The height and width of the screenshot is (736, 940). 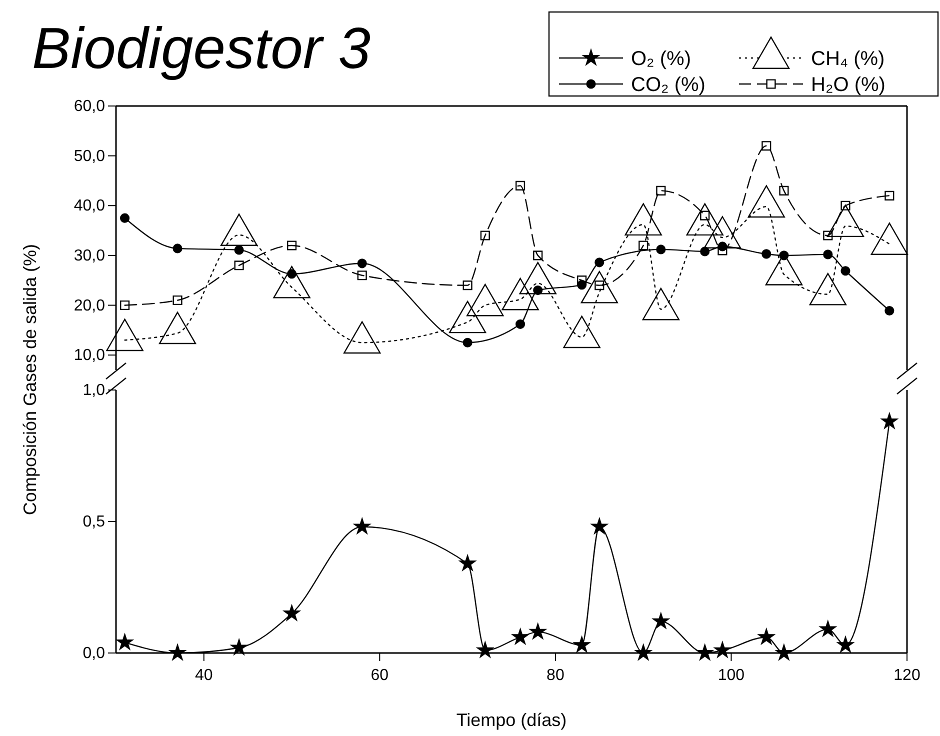 I want to click on x-tick-label: 60, so click(x=379, y=675).